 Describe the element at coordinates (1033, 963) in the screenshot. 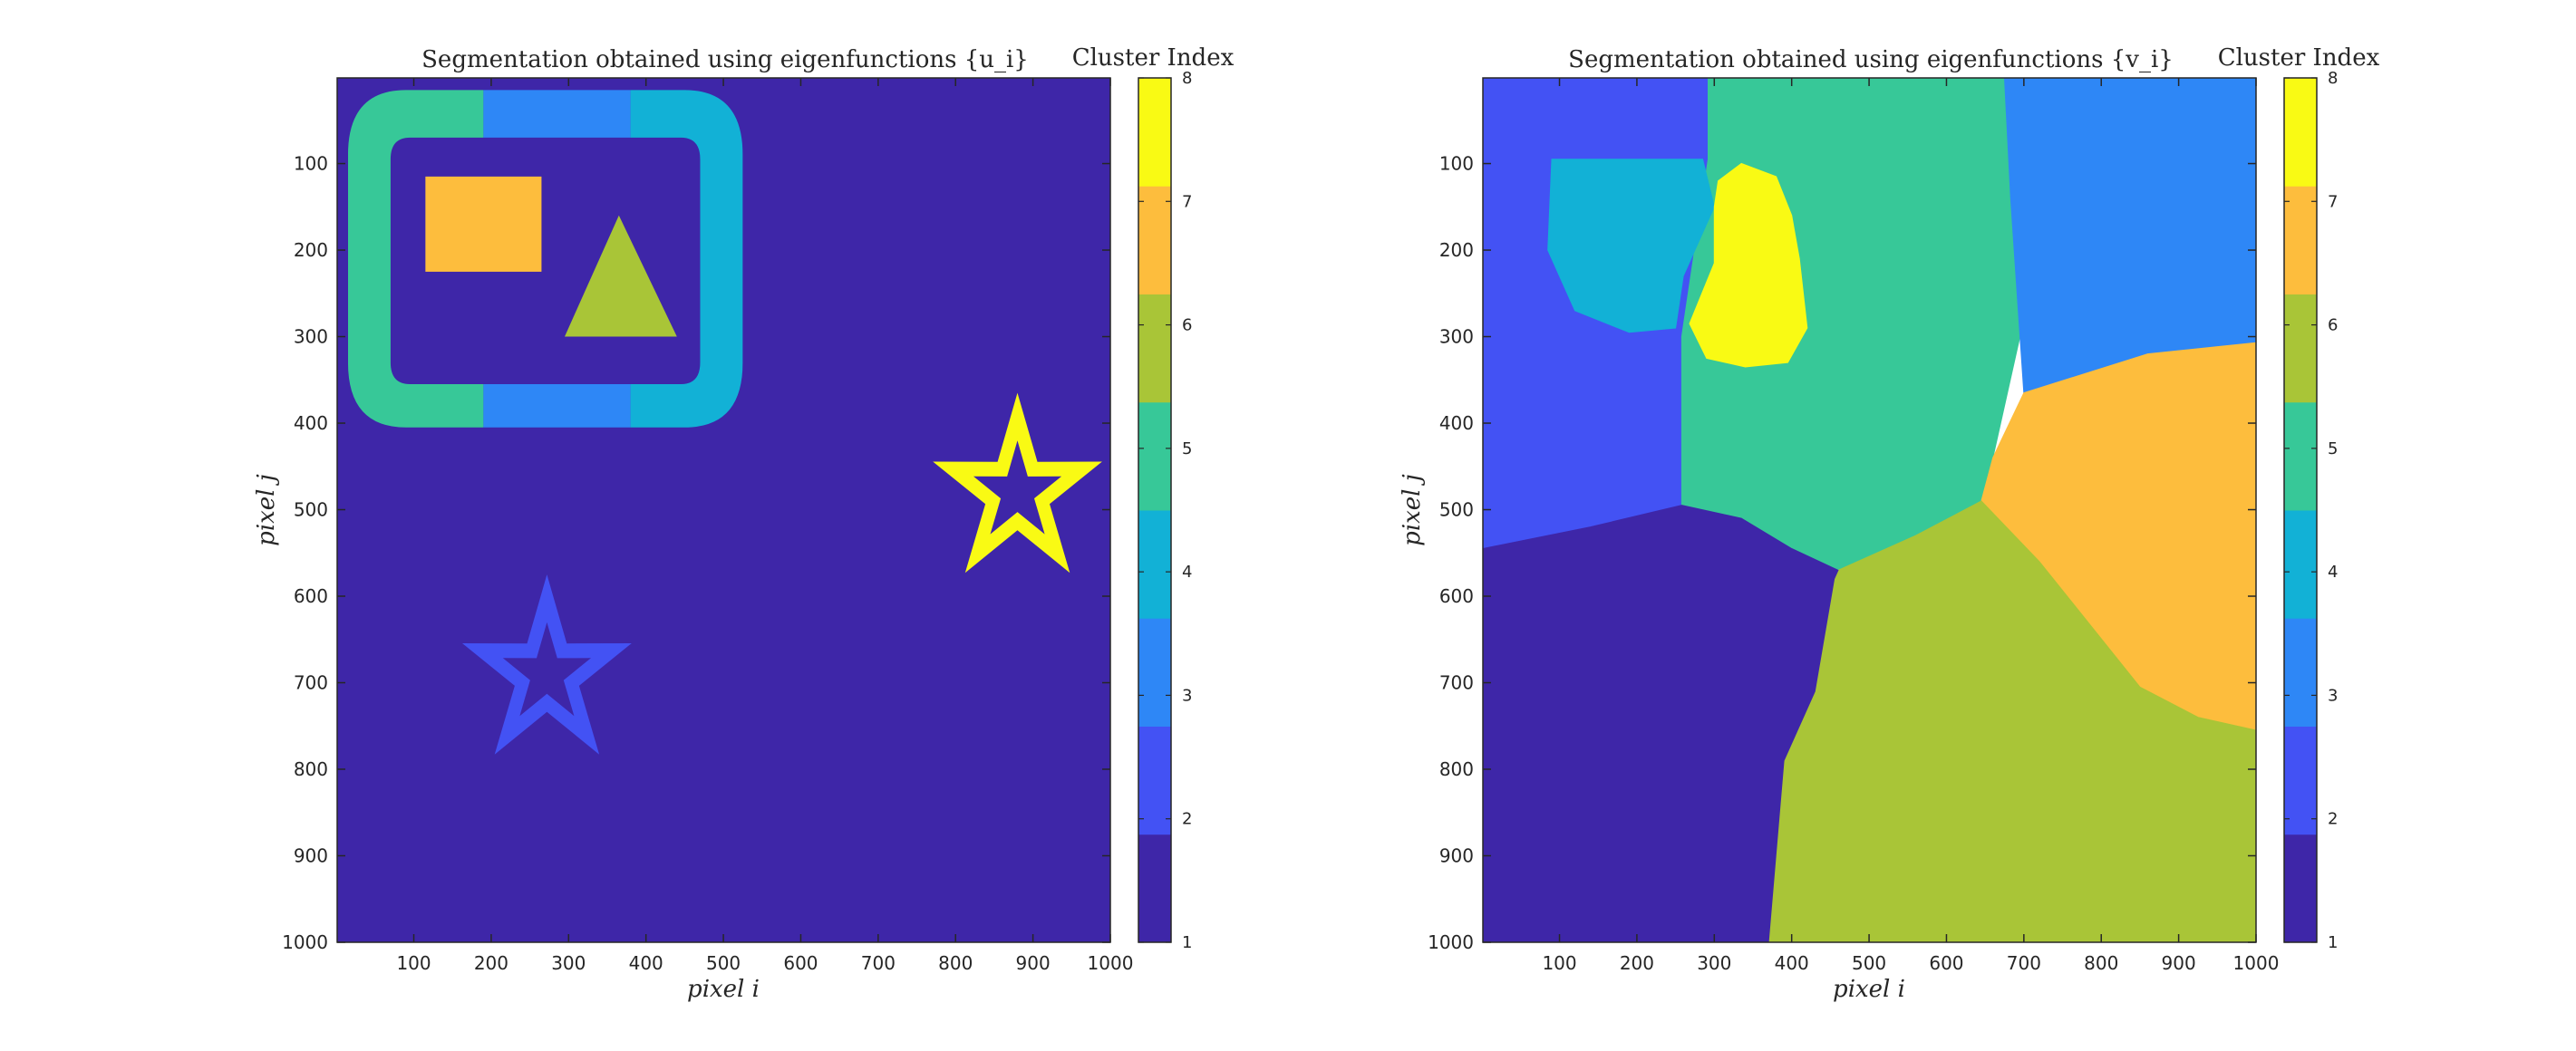

I see `x-tick-label-u: 900` at that location.